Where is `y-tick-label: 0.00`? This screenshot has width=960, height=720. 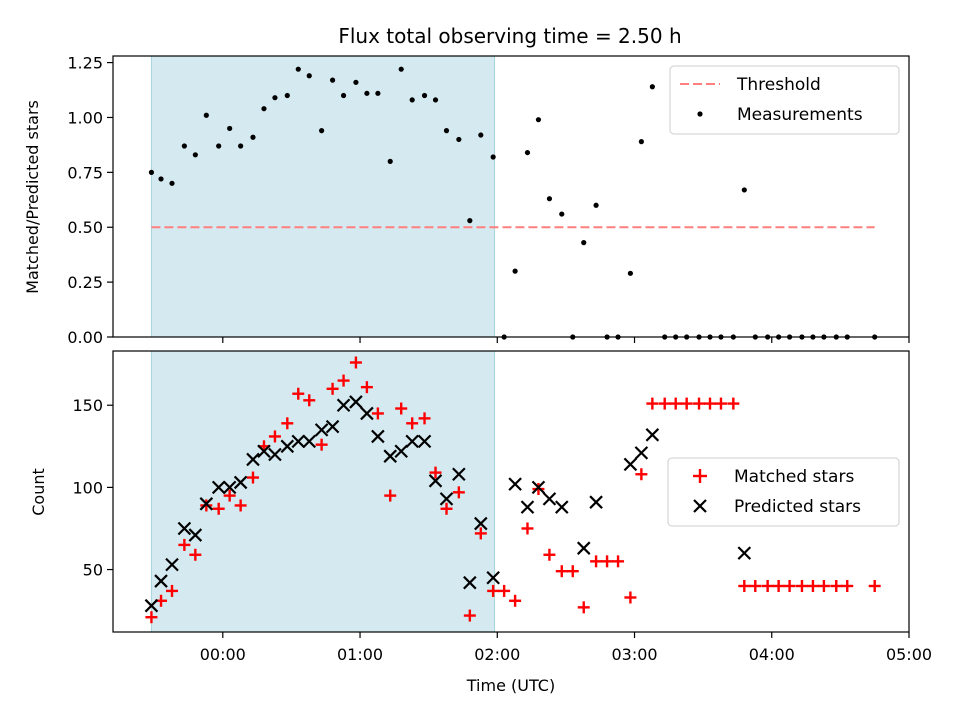
y-tick-label: 0.00 is located at coordinates (85, 337).